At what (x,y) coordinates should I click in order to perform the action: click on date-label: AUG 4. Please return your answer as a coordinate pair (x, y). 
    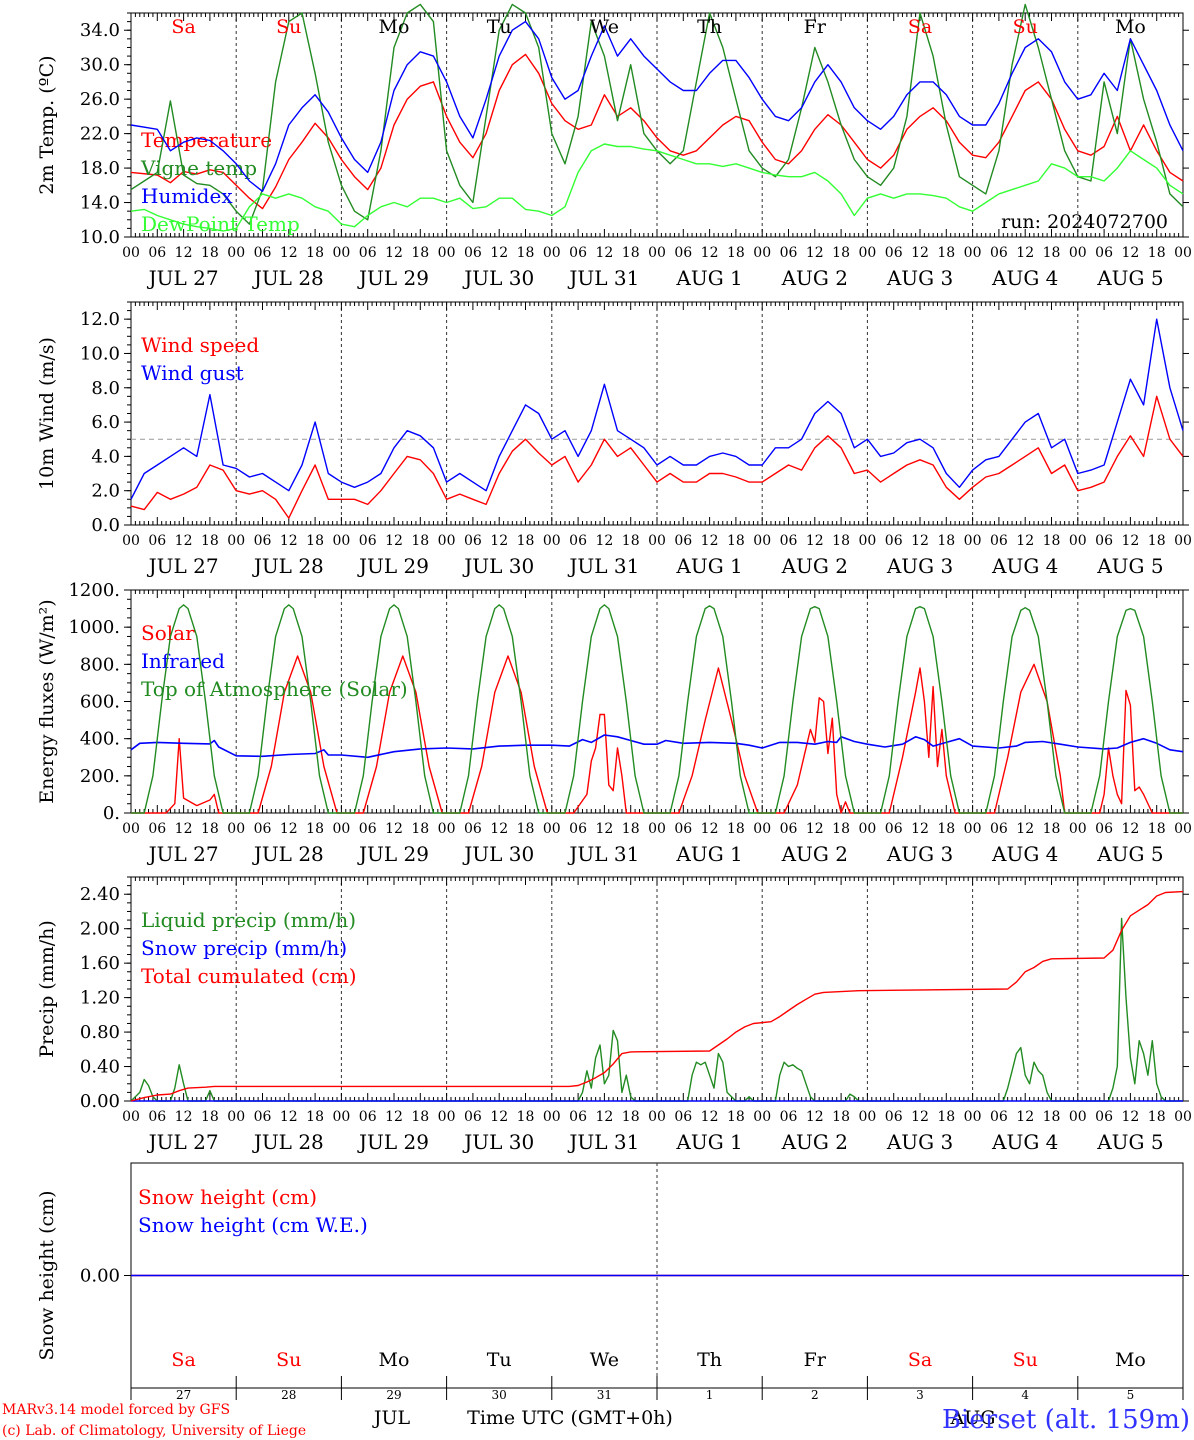
    Looking at the image, I should click on (1024, 854).